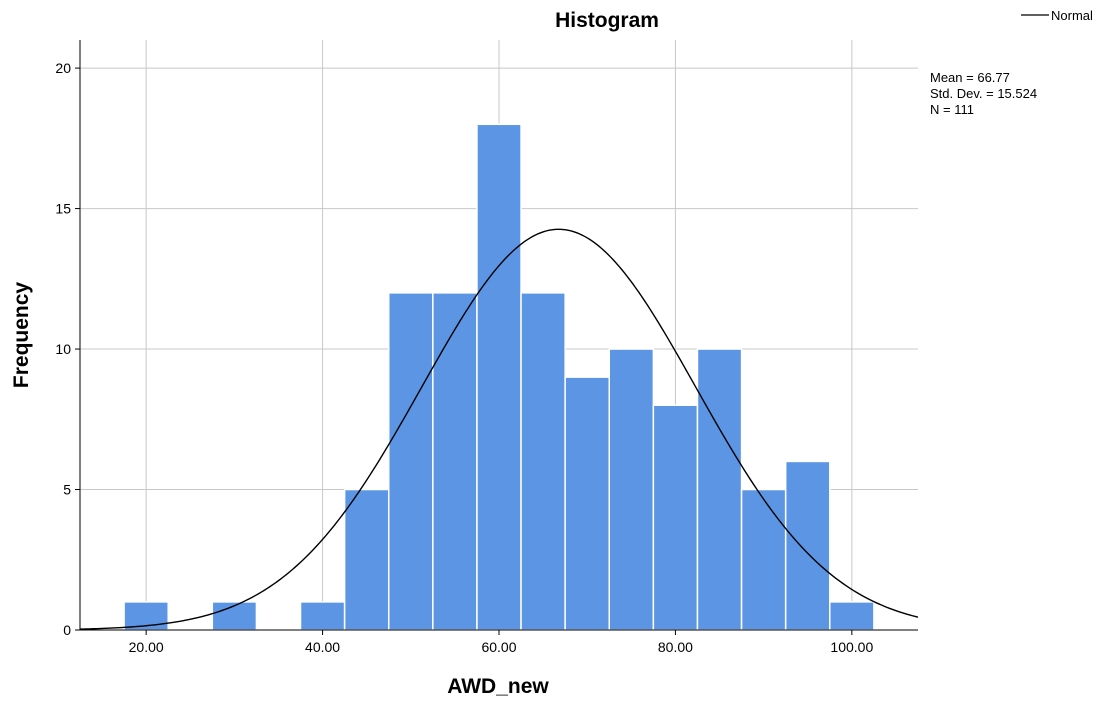 This screenshot has height=702, width=1104. I want to click on y-tick-label: 10, so click(63, 349).